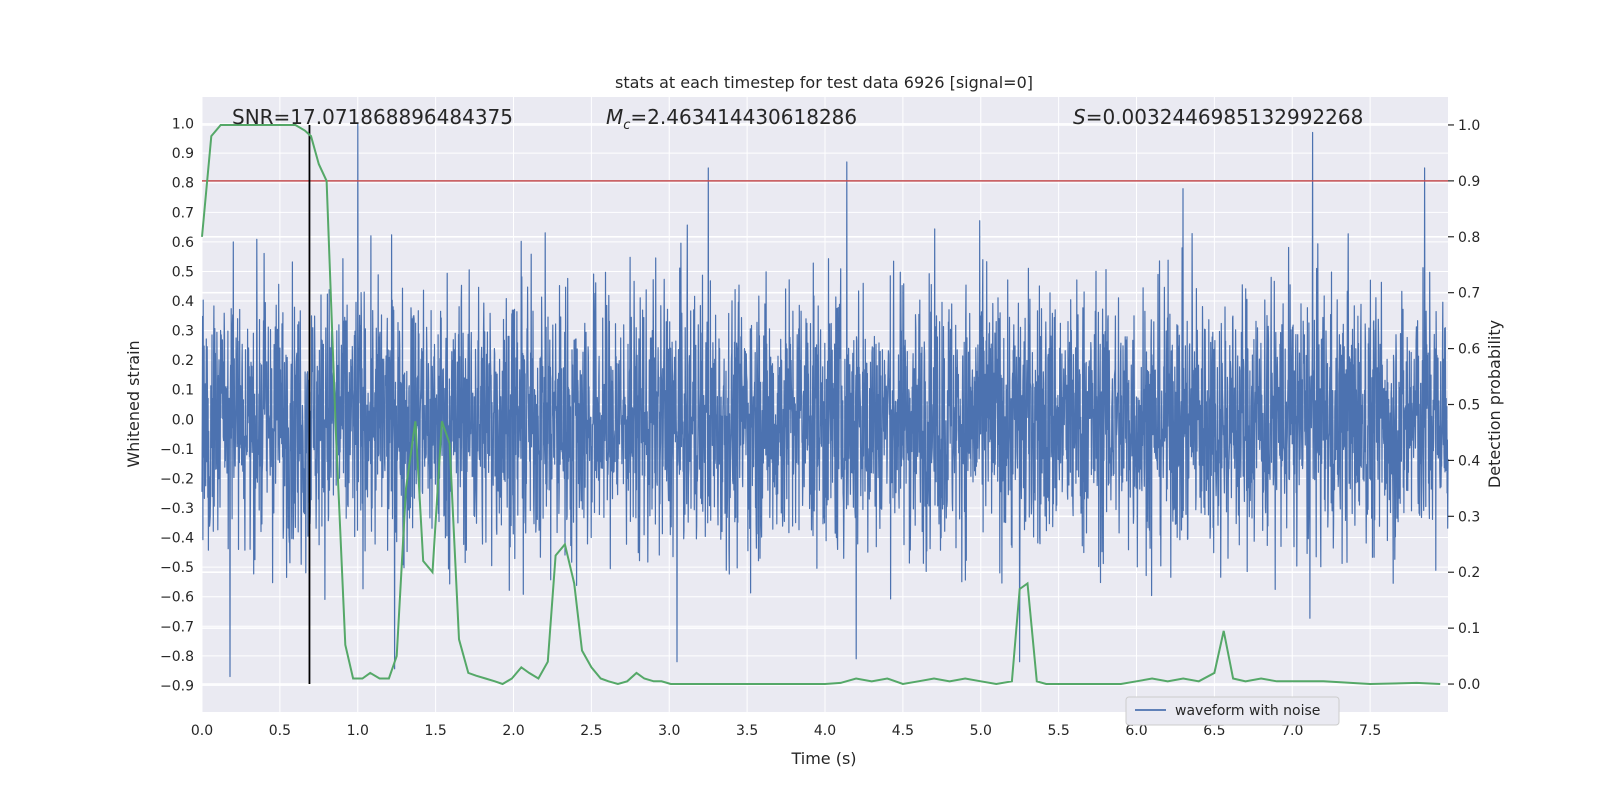 The height and width of the screenshot is (800, 1600). I want to click on y-tick-label: 0.5, so click(183, 272).